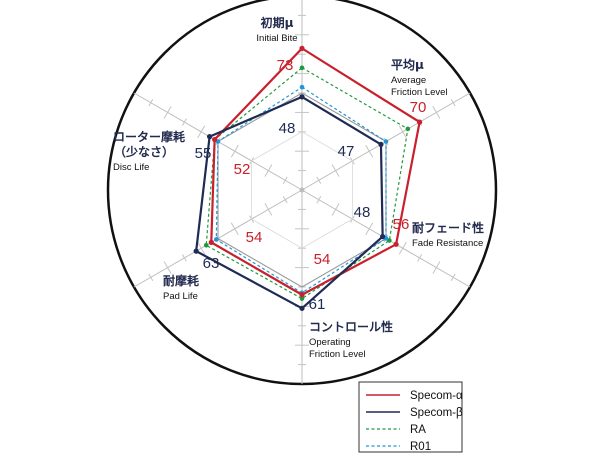 This screenshot has height=456, width=608. I want to click on legend-label-1: Specom-β, so click(436, 413).